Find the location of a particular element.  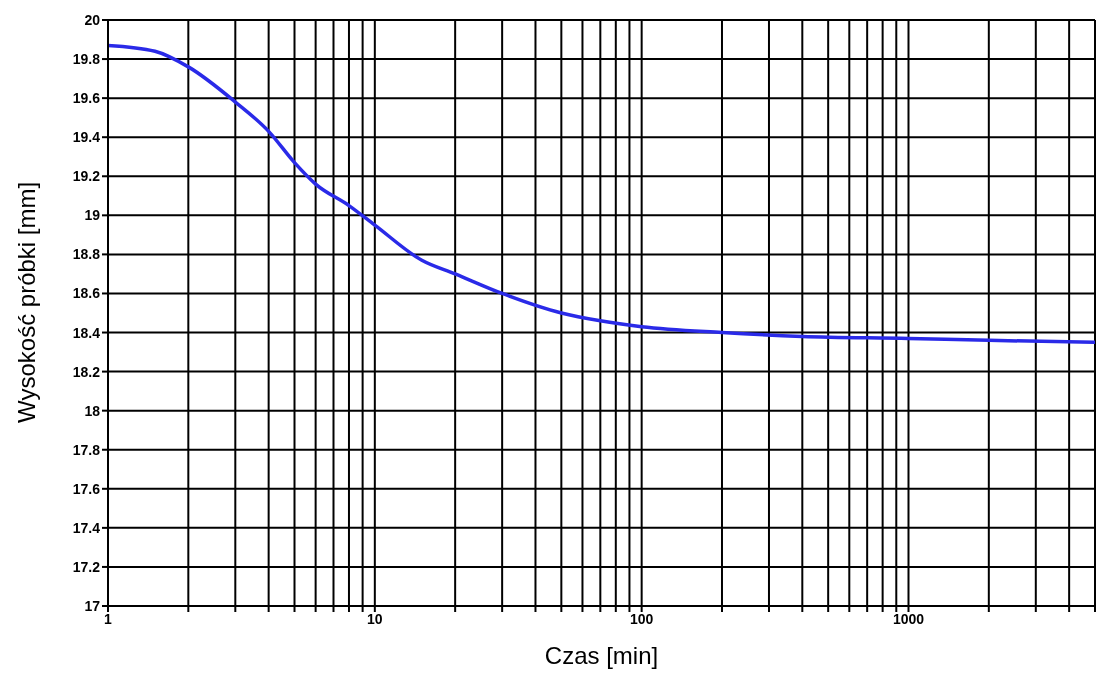

y-tick-label: 17 is located at coordinates (92, 605).